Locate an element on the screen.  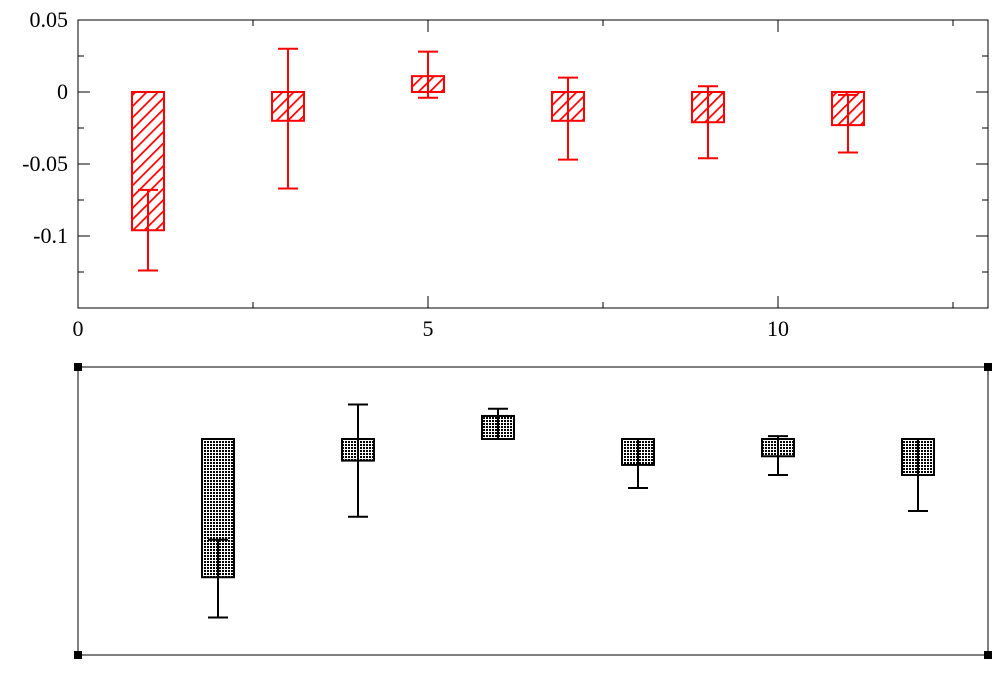
y-tick-label: 0 is located at coordinates (62, 91).